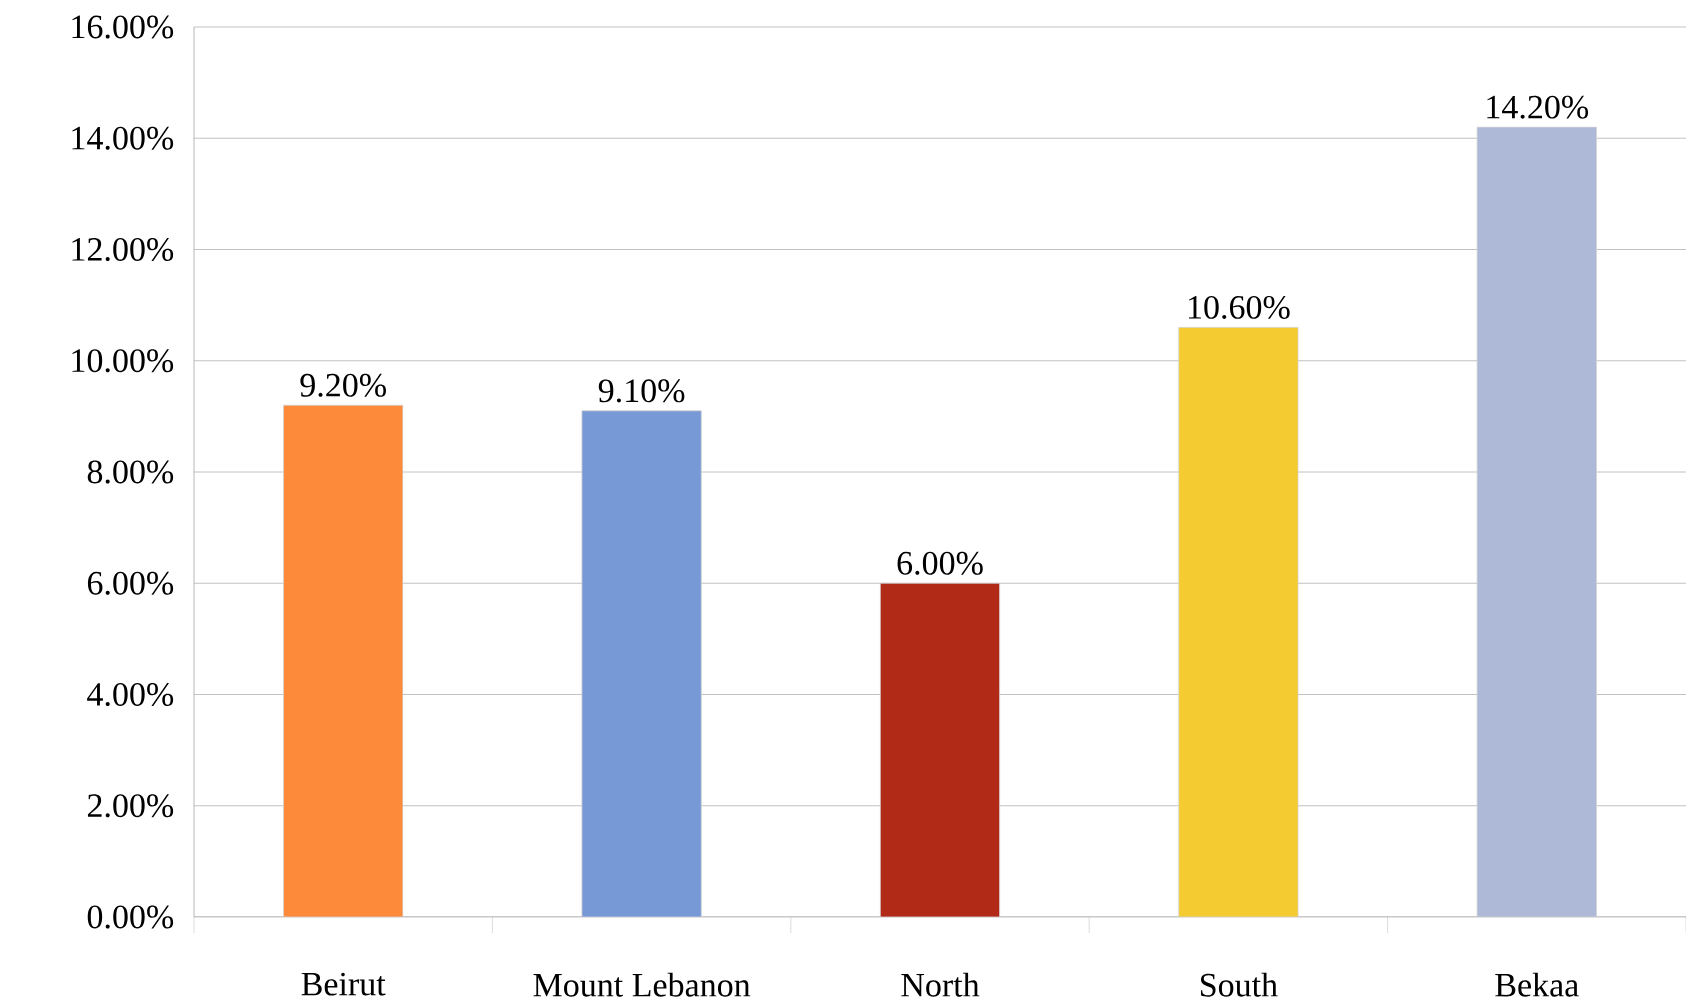  Describe the element at coordinates (940, 563) in the screenshot. I see `data-label: 6.00%` at that location.